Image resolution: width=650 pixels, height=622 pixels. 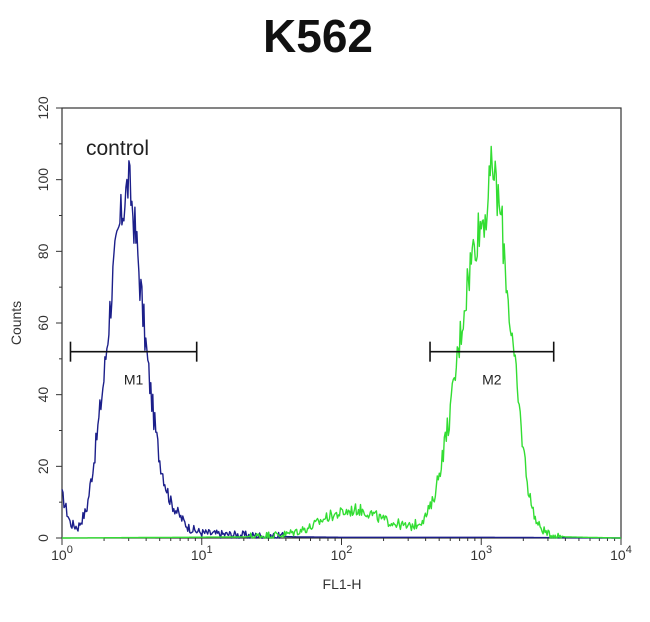 What do you see at coordinates (489, 550) in the screenshot?
I see `x-tick-exponent: 3` at bounding box center [489, 550].